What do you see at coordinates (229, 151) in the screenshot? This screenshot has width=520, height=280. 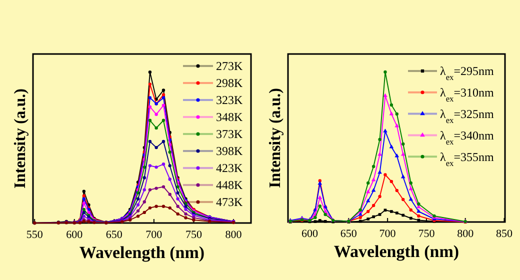 I see `legend-label: 398K` at bounding box center [229, 151].